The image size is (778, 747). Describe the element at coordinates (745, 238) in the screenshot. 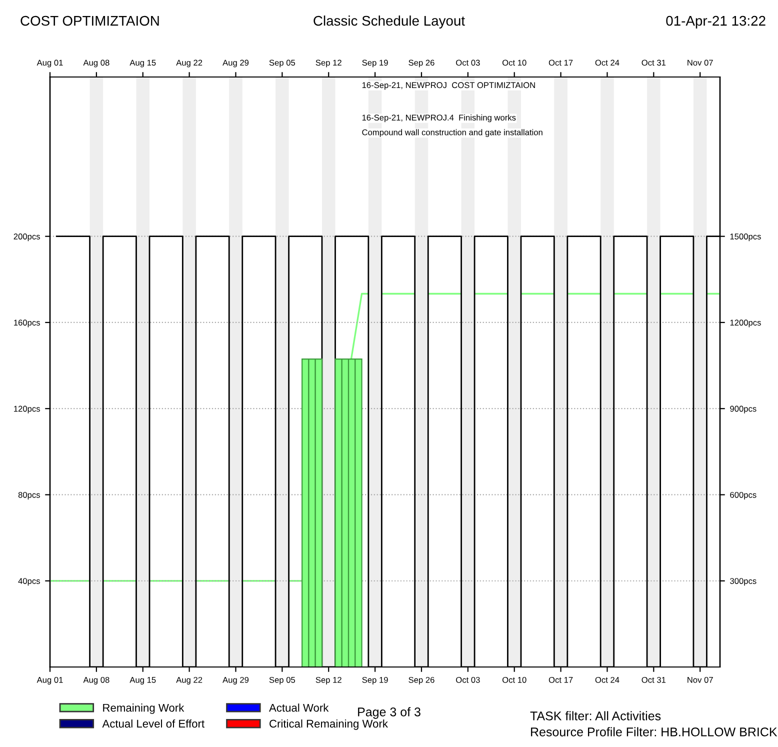

I see `y2-tick-label: 1500pcs` at that location.